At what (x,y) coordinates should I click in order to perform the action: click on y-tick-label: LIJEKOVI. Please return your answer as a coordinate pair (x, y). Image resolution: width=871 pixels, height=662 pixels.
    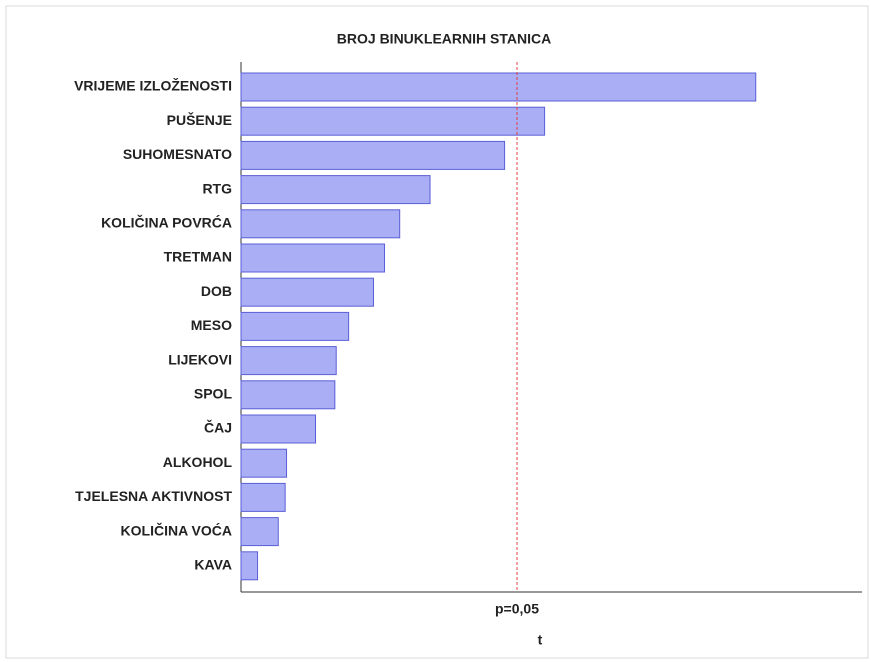
    Looking at the image, I should click on (200, 359).